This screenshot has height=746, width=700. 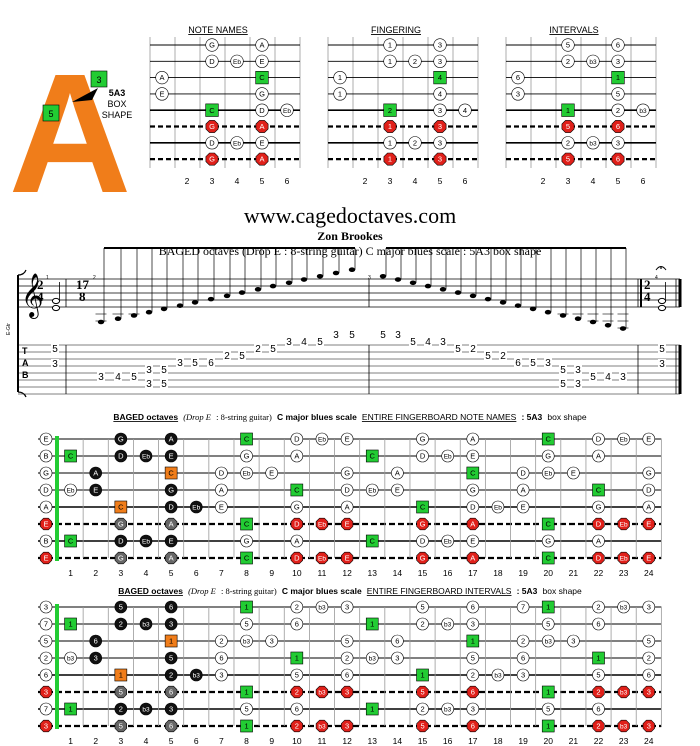 I want to click on fret-label: 22, so click(x=599, y=573).